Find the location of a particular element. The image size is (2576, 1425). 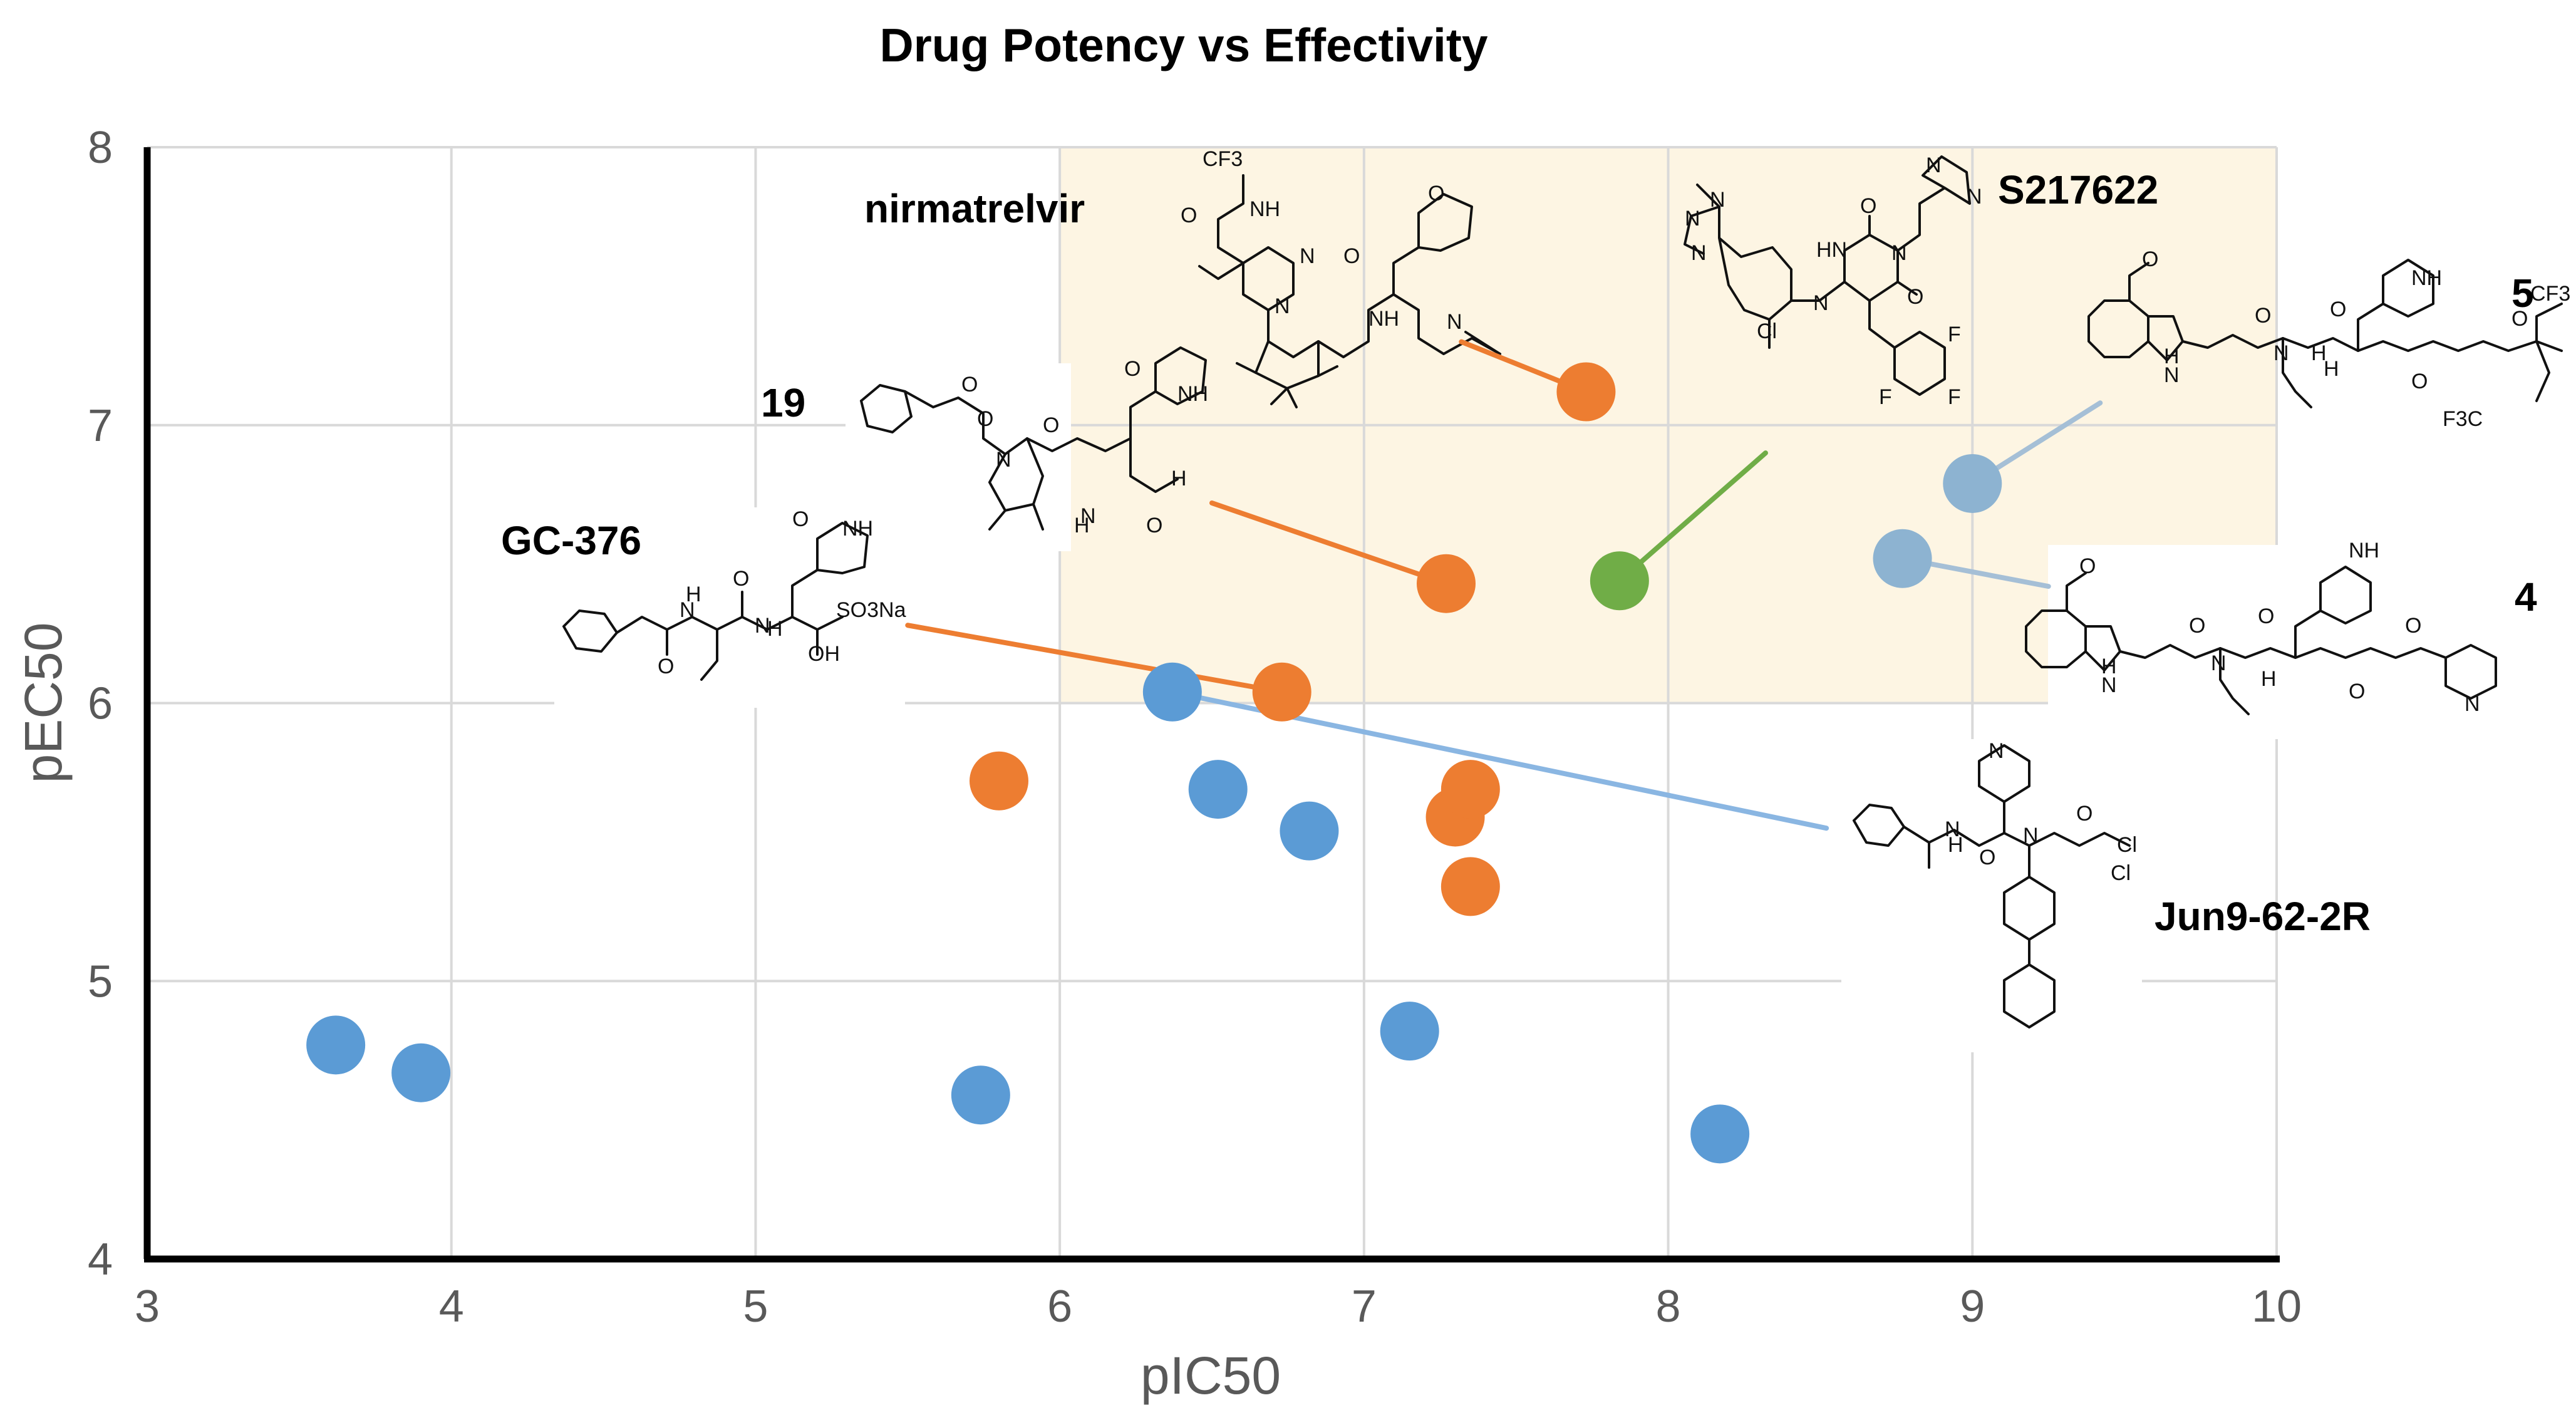

label-5: 5 is located at coordinates (2522, 293).